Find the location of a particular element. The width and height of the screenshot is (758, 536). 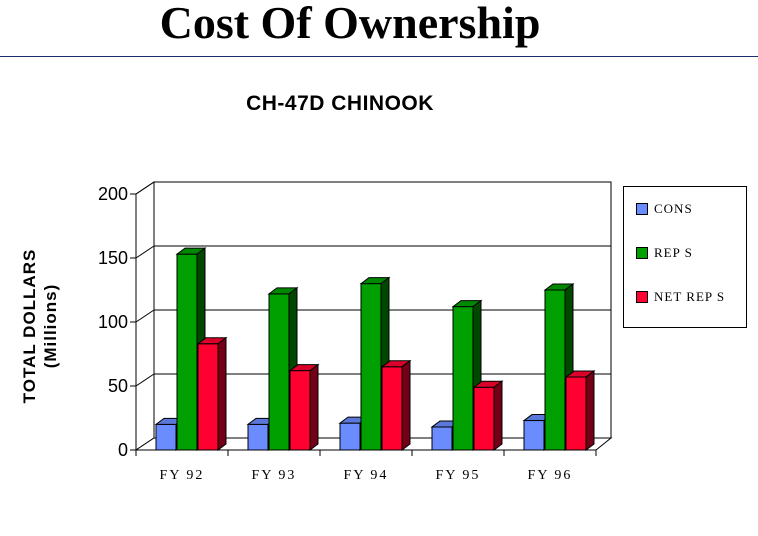

legend-label-reps: REP S is located at coordinates (673, 252).